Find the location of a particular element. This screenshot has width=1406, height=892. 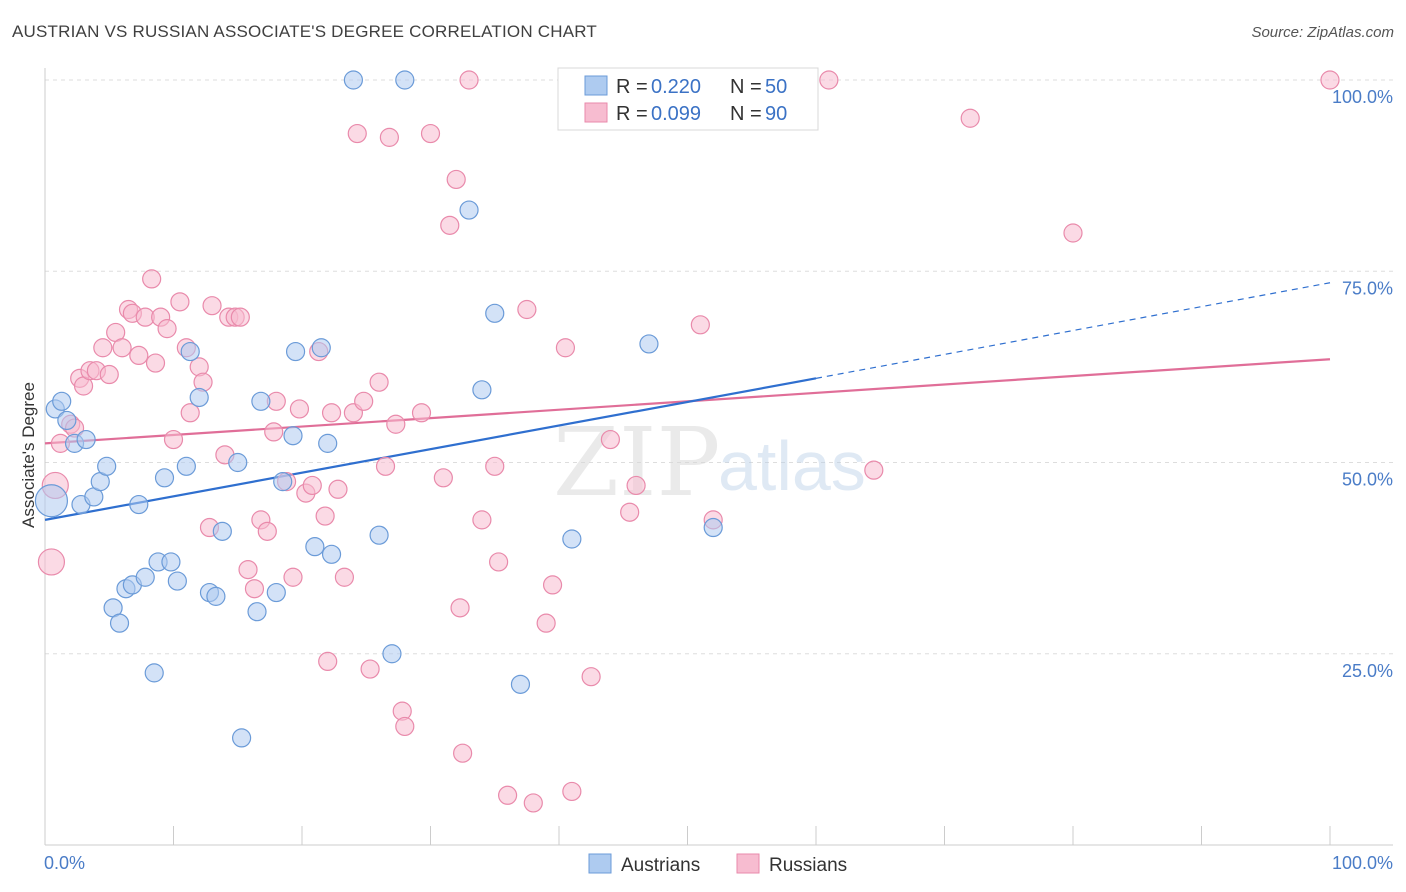

legend-swatch-austrians is located at coordinates (596, 85).